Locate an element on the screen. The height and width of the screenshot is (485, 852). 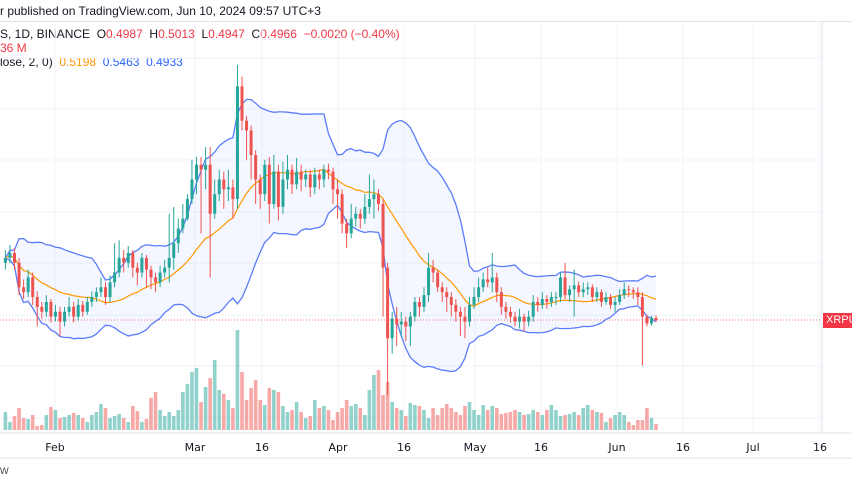
symbol-info: S, 1D, BINANCE is located at coordinates (45, 34).